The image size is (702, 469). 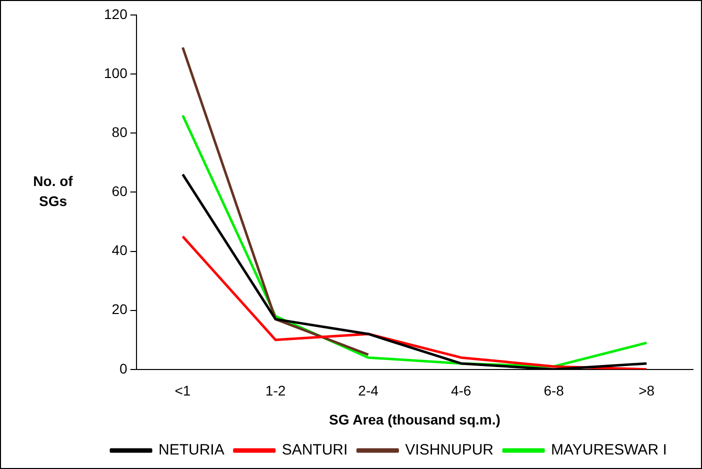 I want to click on y-tick-label: 40, so click(x=120, y=250).